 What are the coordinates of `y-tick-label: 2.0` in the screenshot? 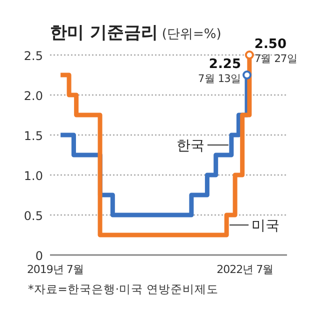 It's located at (33, 96).